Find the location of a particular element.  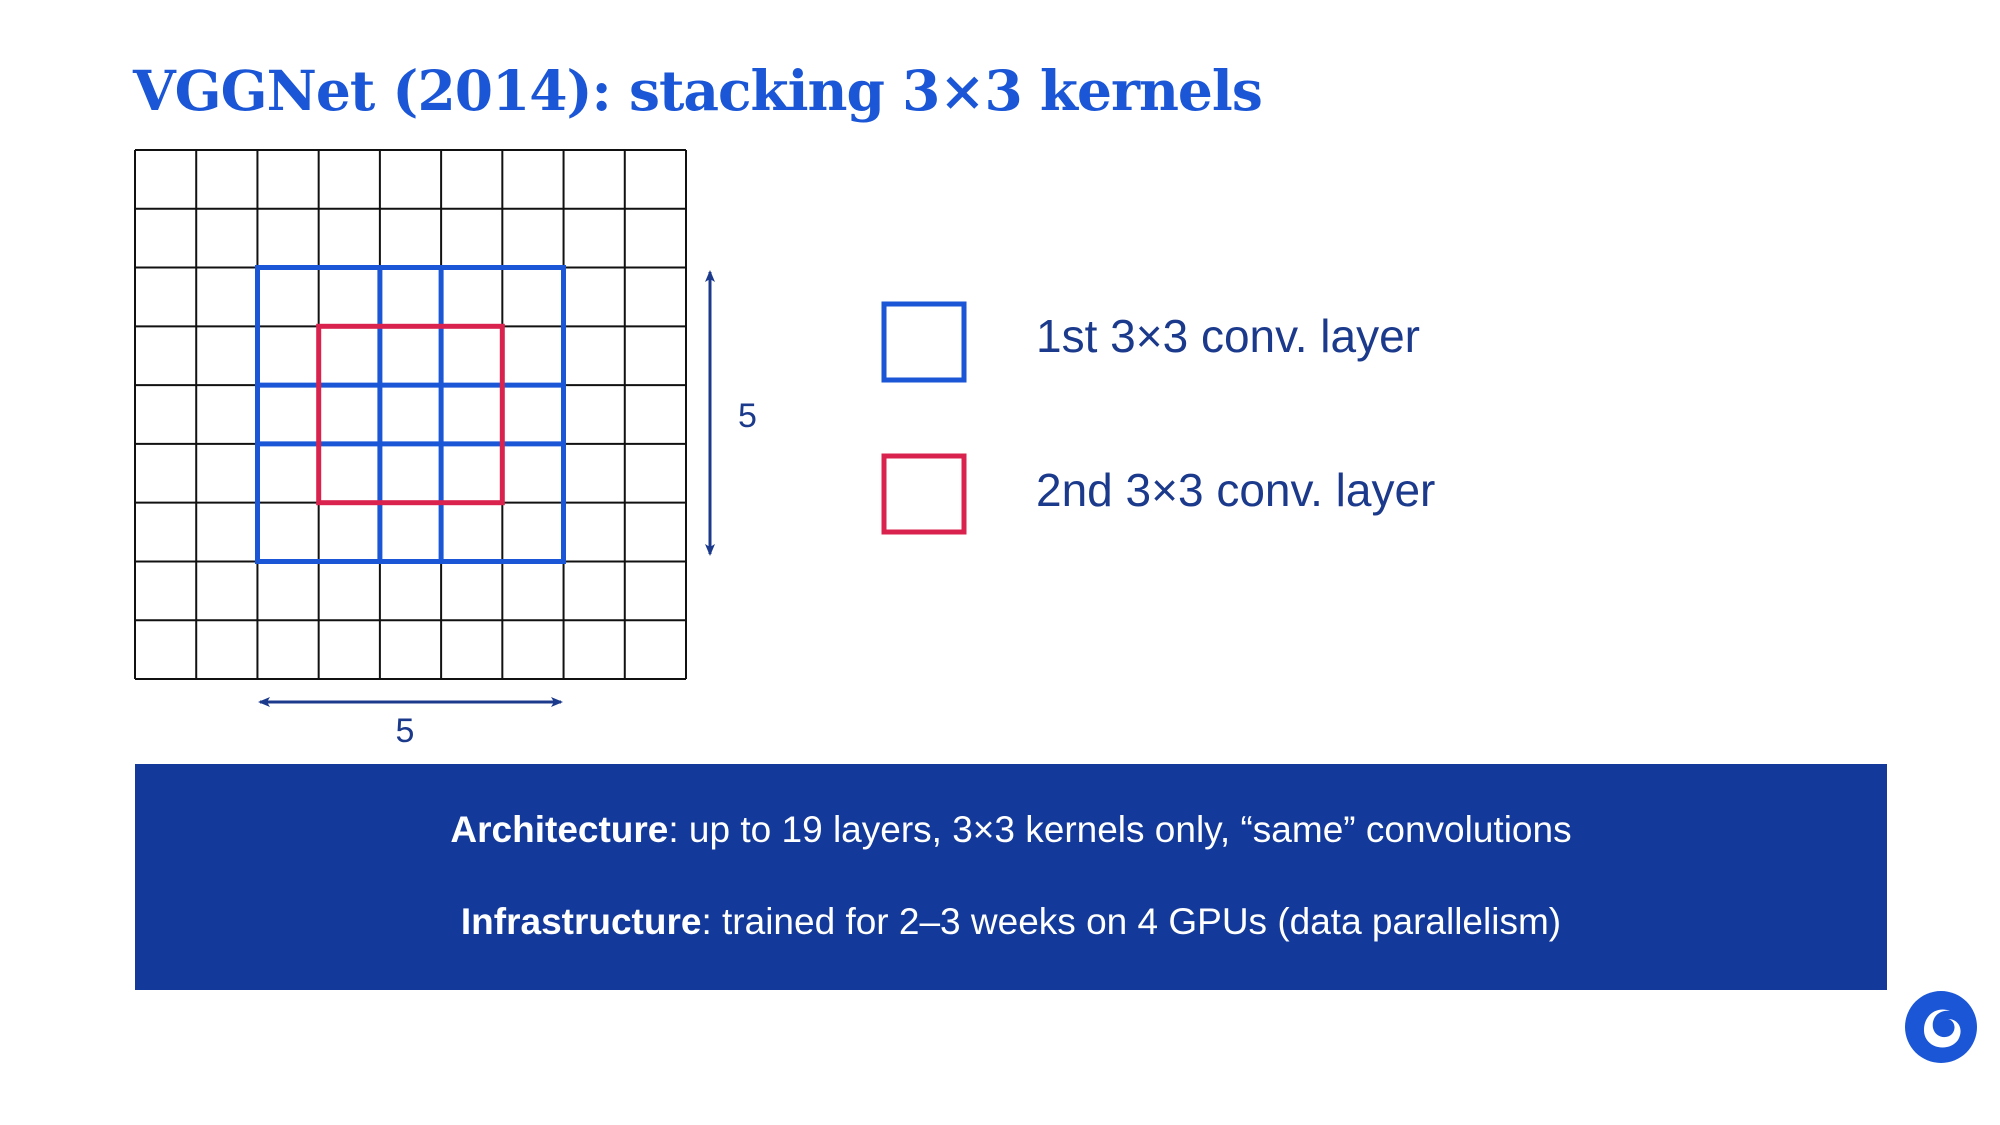

second-layer-region is located at coordinates (410, 414).